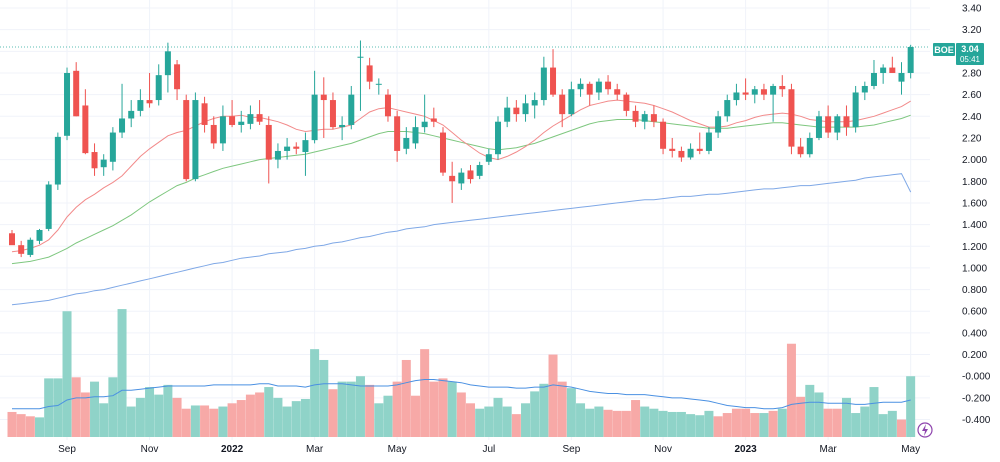 This screenshot has width=1000, height=462. I want to click on lightning-icon, so click(925, 430).